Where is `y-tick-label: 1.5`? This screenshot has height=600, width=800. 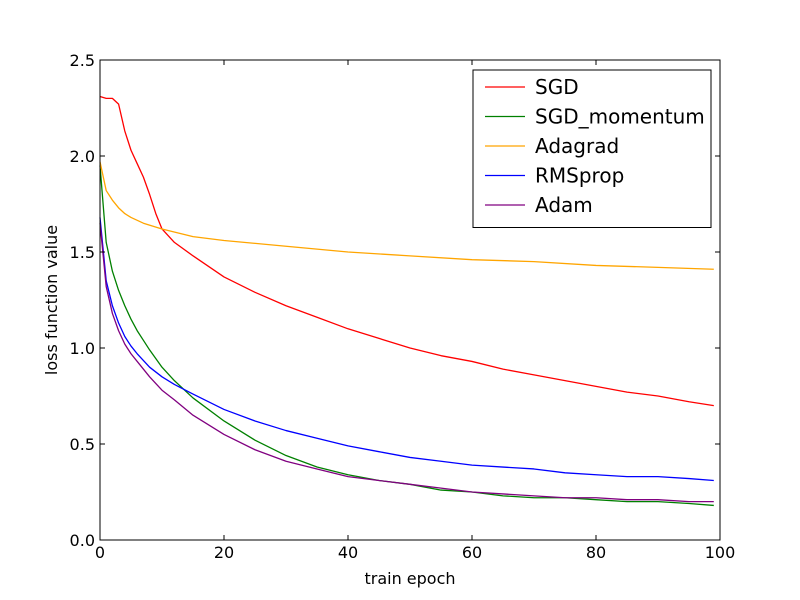 y-tick-label: 1.5 is located at coordinates (82, 252).